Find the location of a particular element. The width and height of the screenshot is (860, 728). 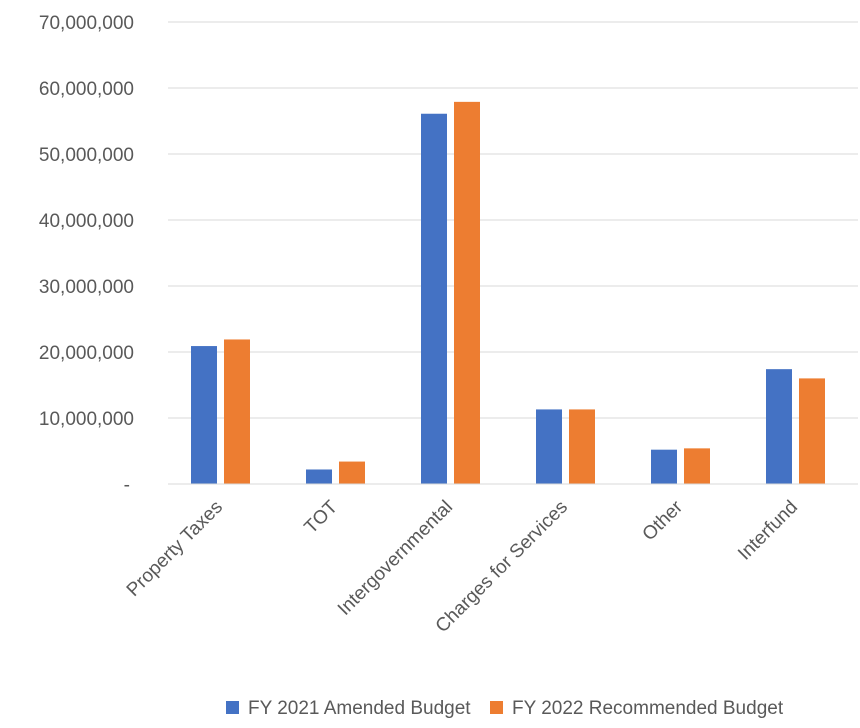

y-tick-label: 30,000,000 is located at coordinates (86, 287).